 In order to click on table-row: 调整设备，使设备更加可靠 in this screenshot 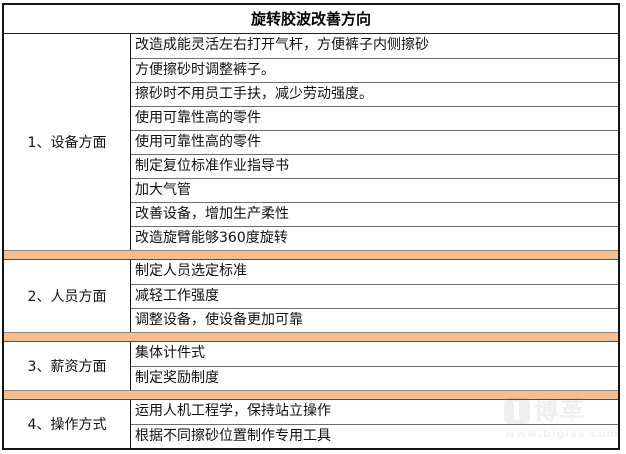, I will do `click(374, 320)`.